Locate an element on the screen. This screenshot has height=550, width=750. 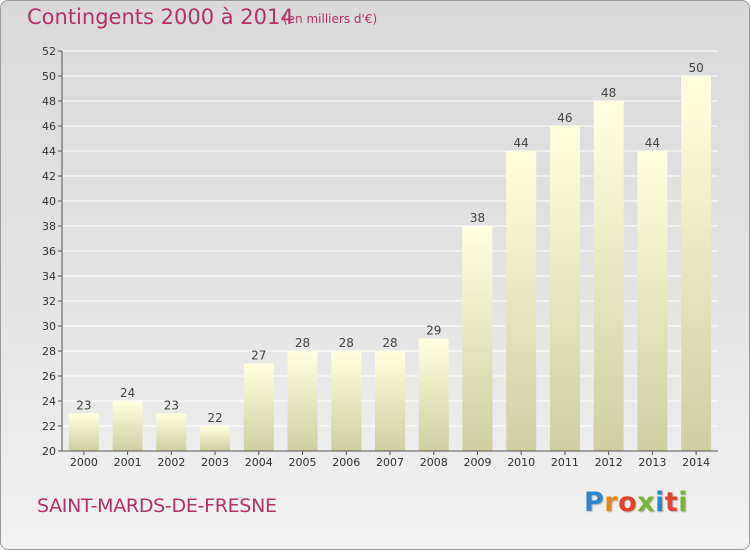
place-name: SAINT-MARDS-DE-FRESNE is located at coordinates (157, 506).